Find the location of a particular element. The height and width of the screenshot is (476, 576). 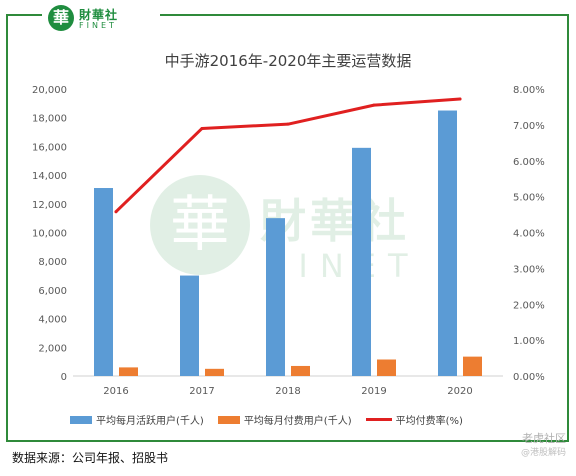

y-tick-label: 12,000 is located at coordinates (49, 205).